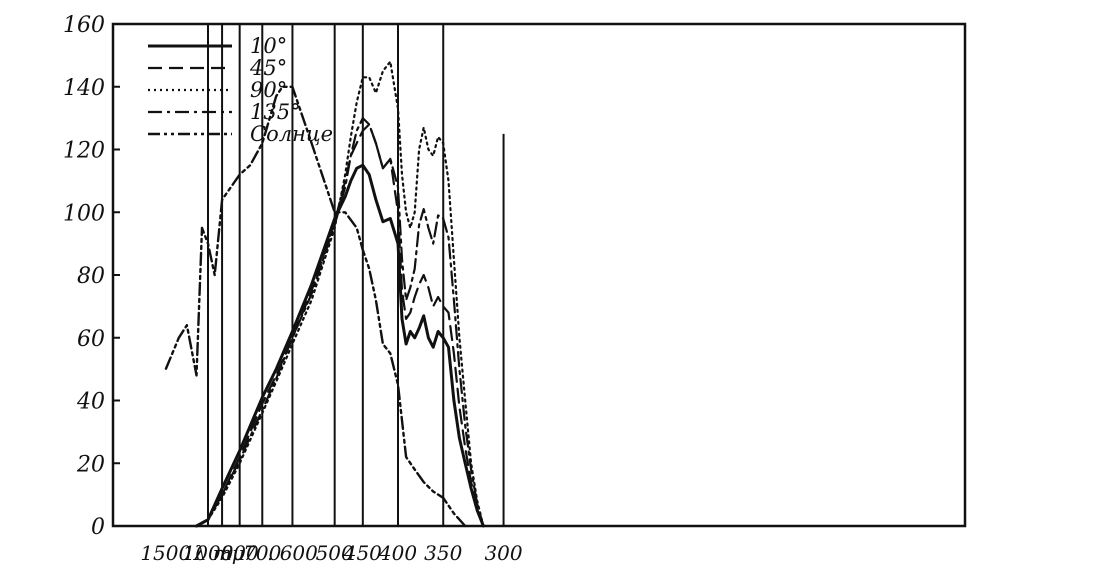 The width and height of the screenshot is (1102, 588). Describe the element at coordinates (165, 553) in the screenshot. I see `x-tick-label: 1500` at that location.